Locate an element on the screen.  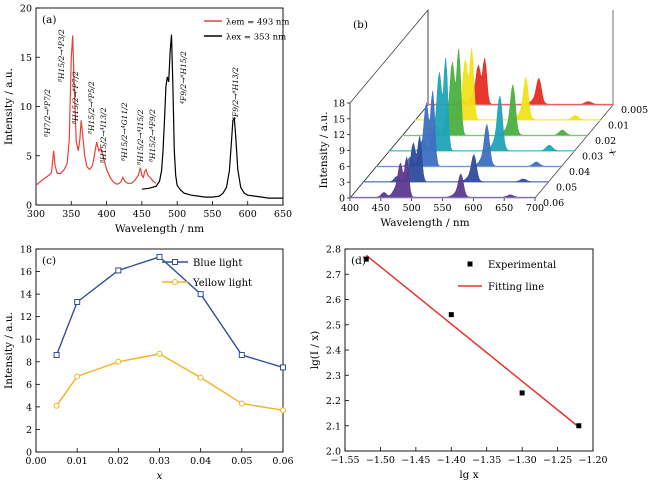
legend-entry: Yellow light is located at coordinates (222, 283).